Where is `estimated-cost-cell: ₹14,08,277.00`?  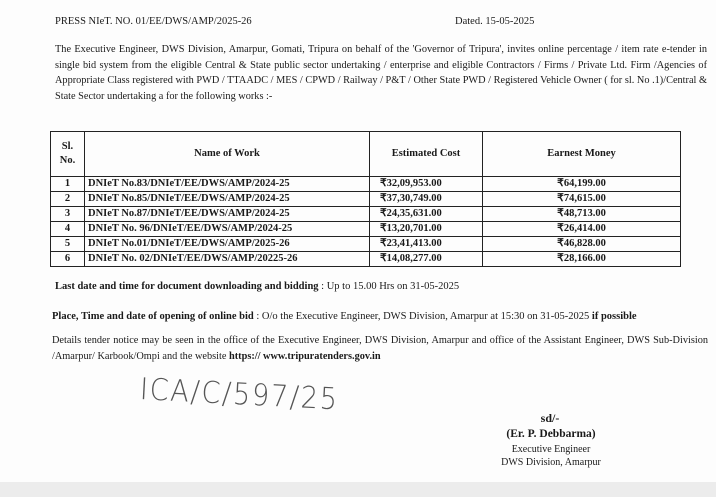
estimated-cost-cell: ₹14,08,277.00 is located at coordinates (426, 259).